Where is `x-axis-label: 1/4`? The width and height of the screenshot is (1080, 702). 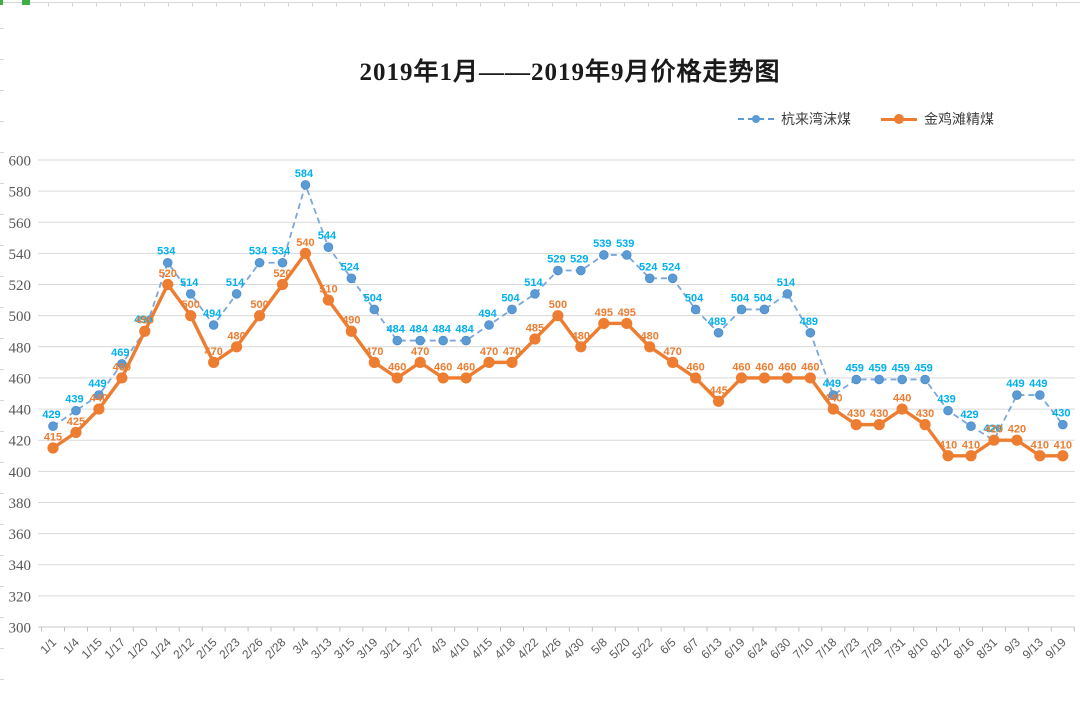
x-axis-label: 1/4 is located at coordinates (71, 646).